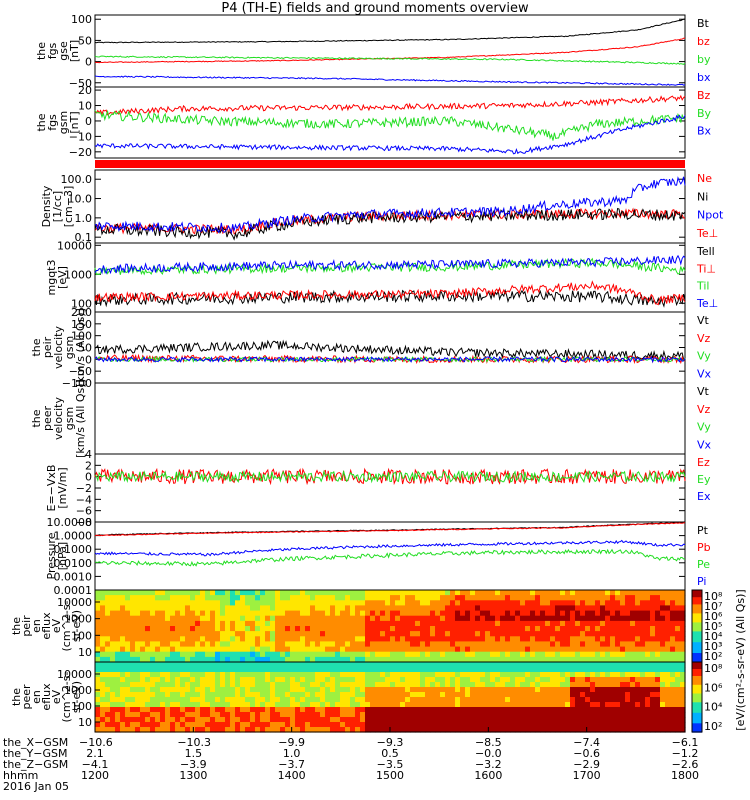 Image resolution: width=750 pixels, height=800 pixels. What do you see at coordinates (390, 476) in the screenshot?
I see `series-efield-Ey` at bounding box center [390, 476].